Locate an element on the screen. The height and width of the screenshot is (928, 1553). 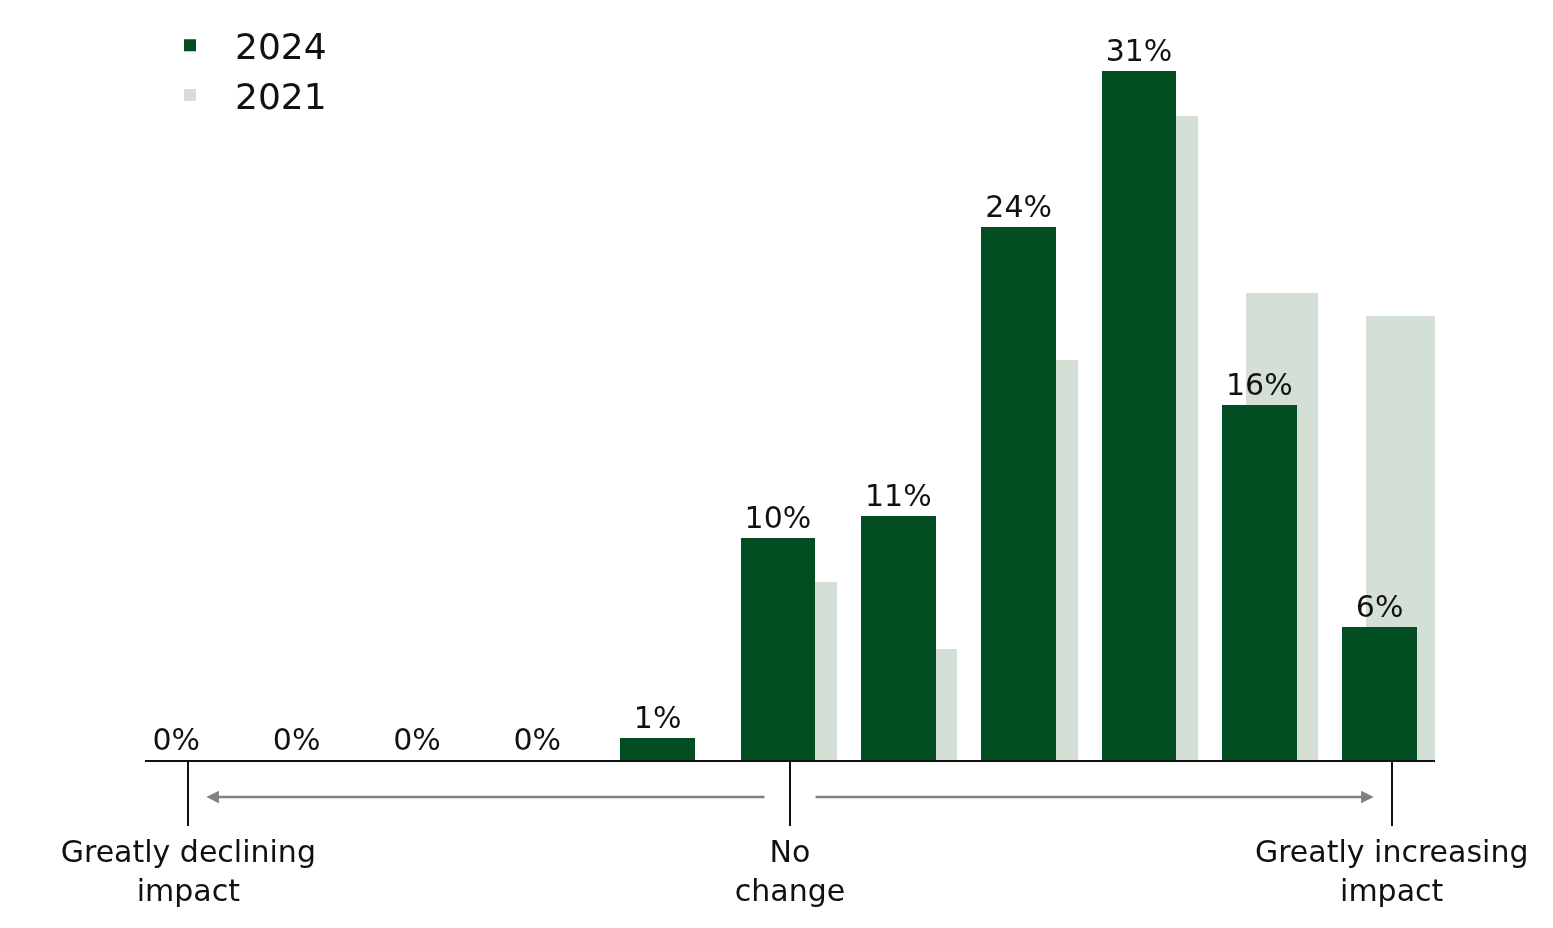
data-label: 1% is located at coordinates (657, 717).